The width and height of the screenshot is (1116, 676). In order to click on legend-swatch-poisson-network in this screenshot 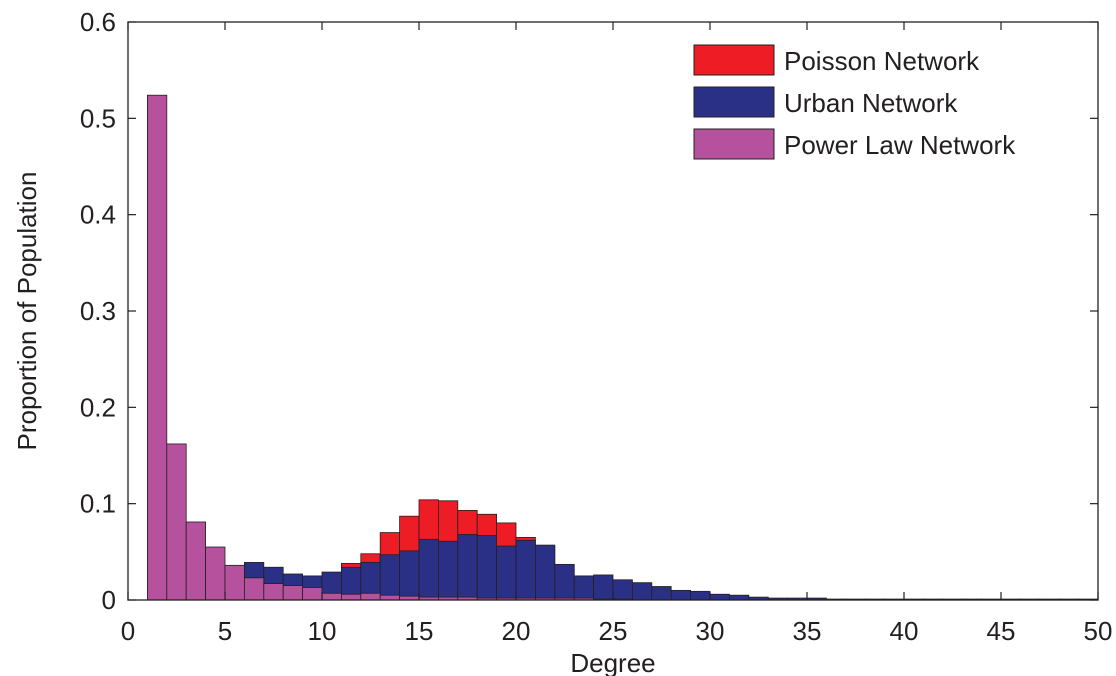, I will do `click(734, 60)`.